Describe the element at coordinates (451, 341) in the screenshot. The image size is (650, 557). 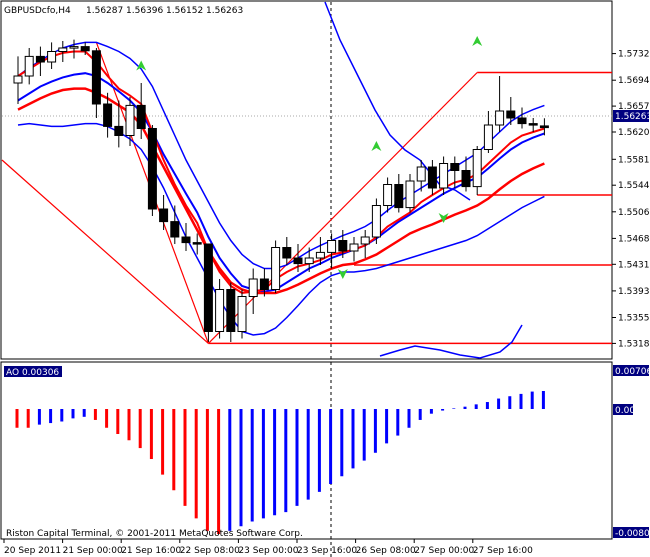
I see `lower-envelope-line` at that location.